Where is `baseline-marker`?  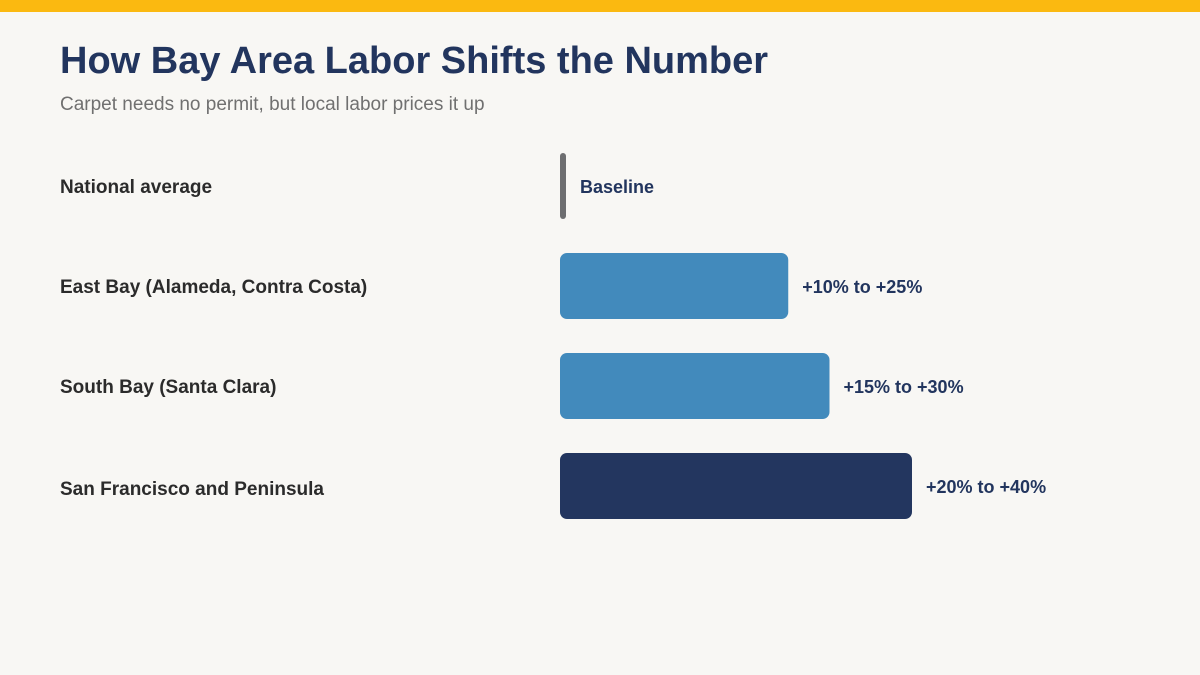 baseline-marker is located at coordinates (563, 186).